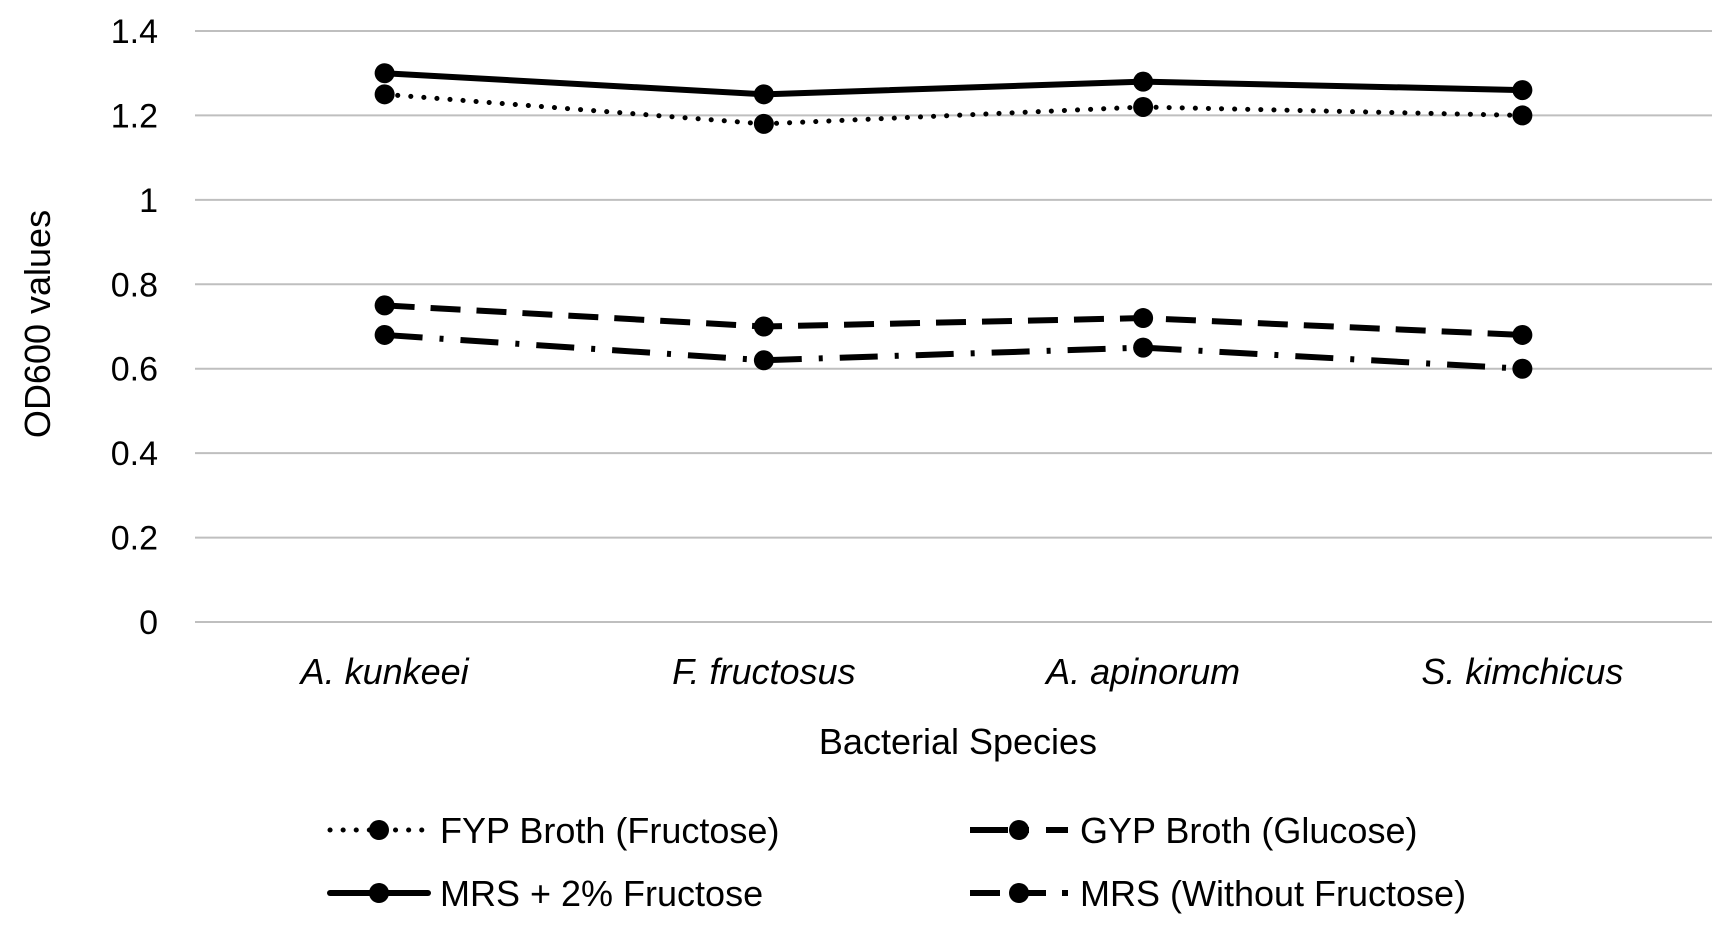 The height and width of the screenshot is (926, 1722). Describe the element at coordinates (134, 116) in the screenshot. I see `y-tick-label: 1.2` at that location.